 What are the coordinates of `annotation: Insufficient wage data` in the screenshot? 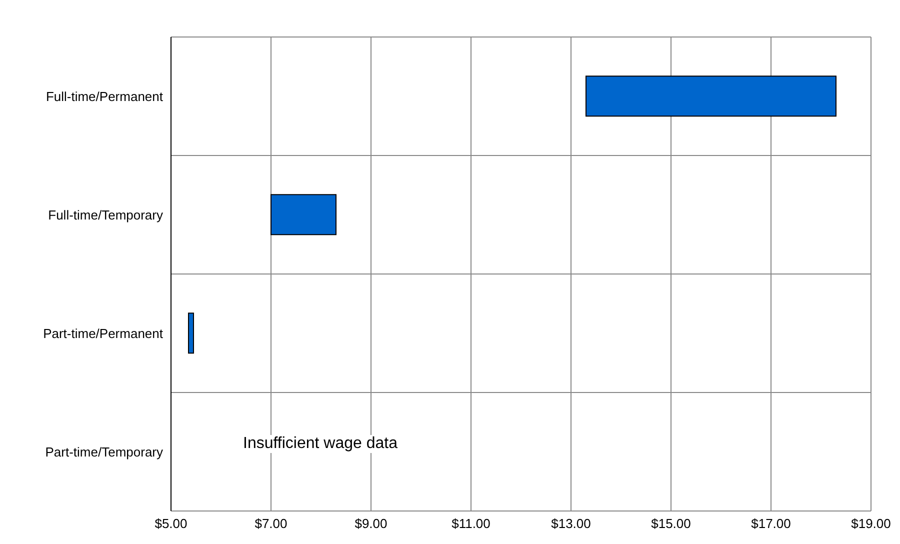 It's located at (320, 444).